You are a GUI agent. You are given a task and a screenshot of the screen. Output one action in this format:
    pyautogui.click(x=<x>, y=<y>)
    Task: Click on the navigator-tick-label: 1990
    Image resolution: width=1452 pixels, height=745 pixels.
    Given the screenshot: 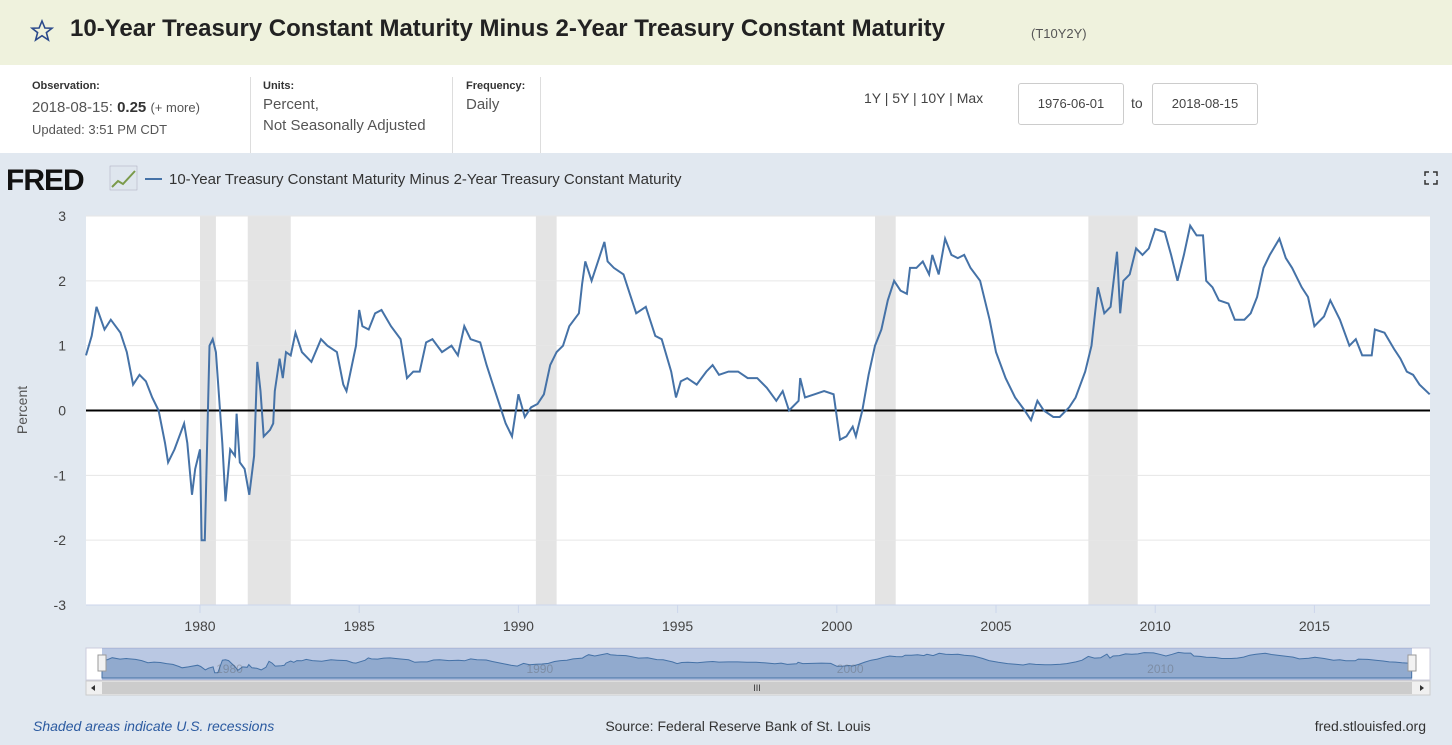 What is the action you would take?
    pyautogui.click(x=539, y=669)
    